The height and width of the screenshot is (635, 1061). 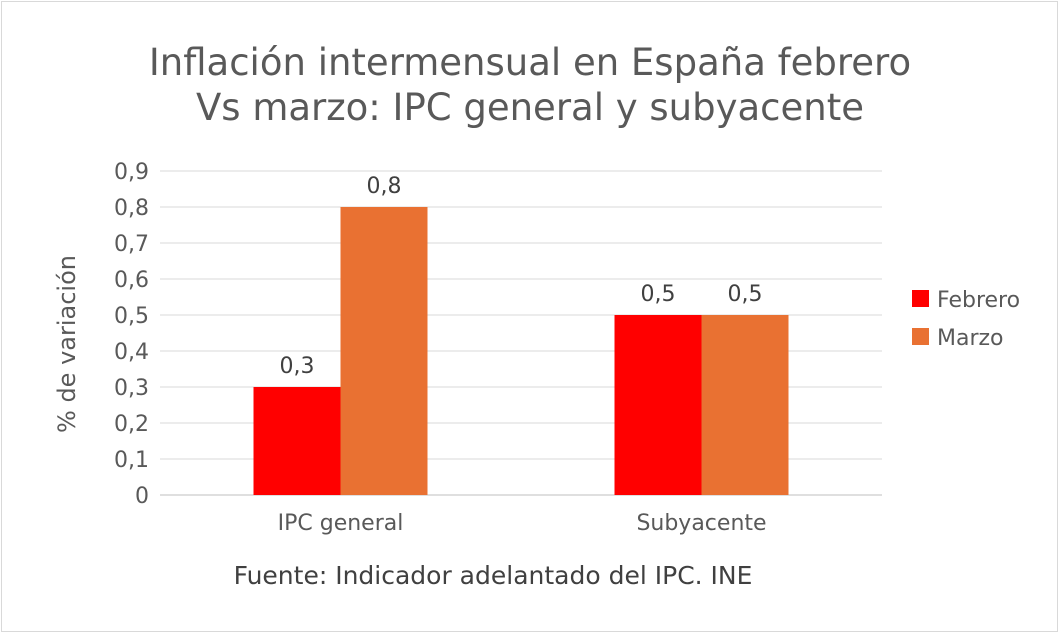 What do you see at coordinates (131, 316) in the screenshot?
I see `y-tick-label: 0,5` at bounding box center [131, 316].